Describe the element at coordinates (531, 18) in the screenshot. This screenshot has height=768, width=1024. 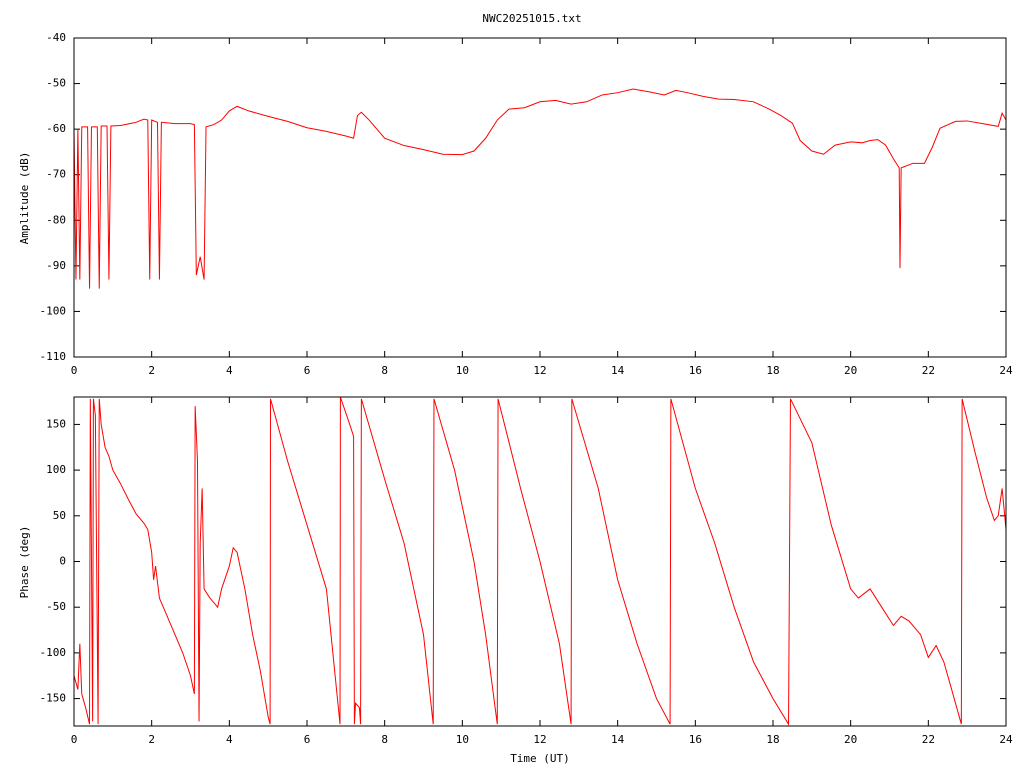
I see `chart-title: NWC20251015.txt` at that location.